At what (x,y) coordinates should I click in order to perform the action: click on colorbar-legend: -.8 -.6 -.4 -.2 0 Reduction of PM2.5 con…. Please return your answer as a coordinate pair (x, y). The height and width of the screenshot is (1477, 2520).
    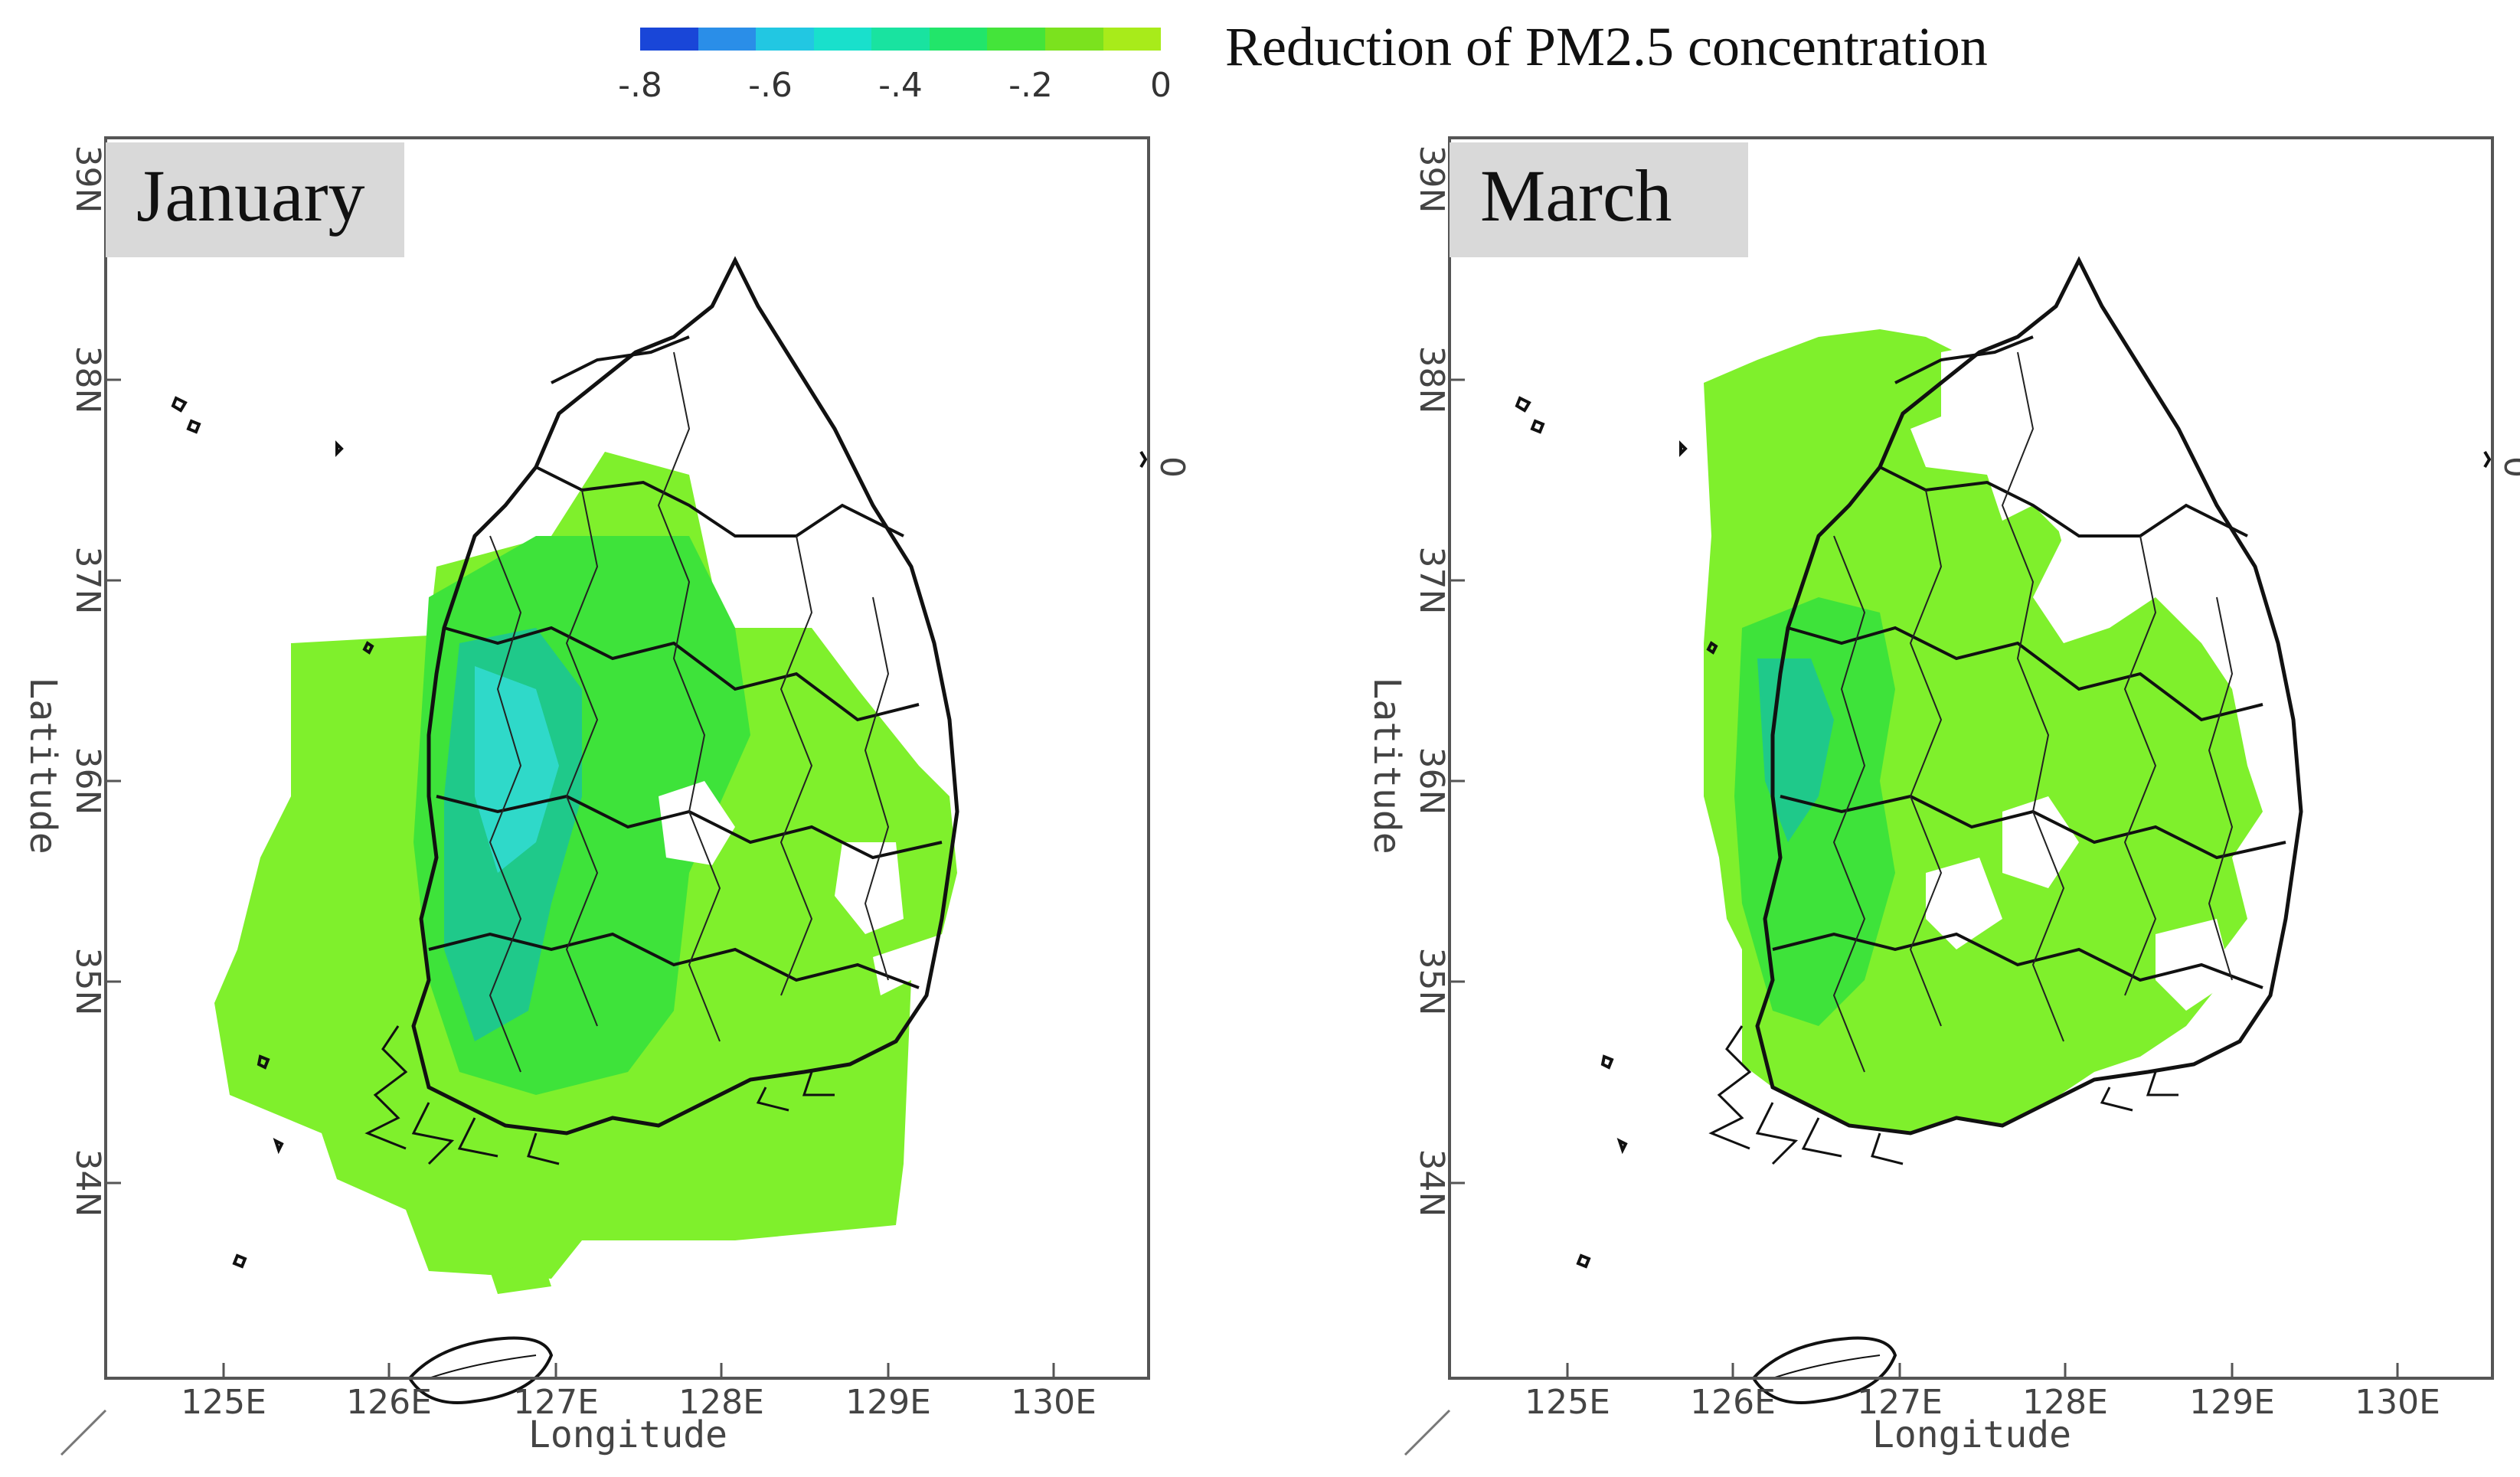
    Looking at the image, I should click on (1465, 60).